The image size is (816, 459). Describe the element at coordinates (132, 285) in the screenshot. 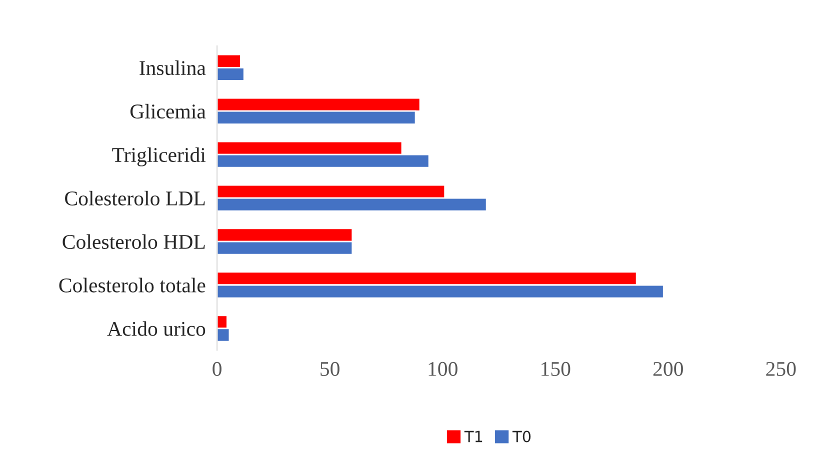

I see `y-tick-label: Colesterolo totale` at that location.